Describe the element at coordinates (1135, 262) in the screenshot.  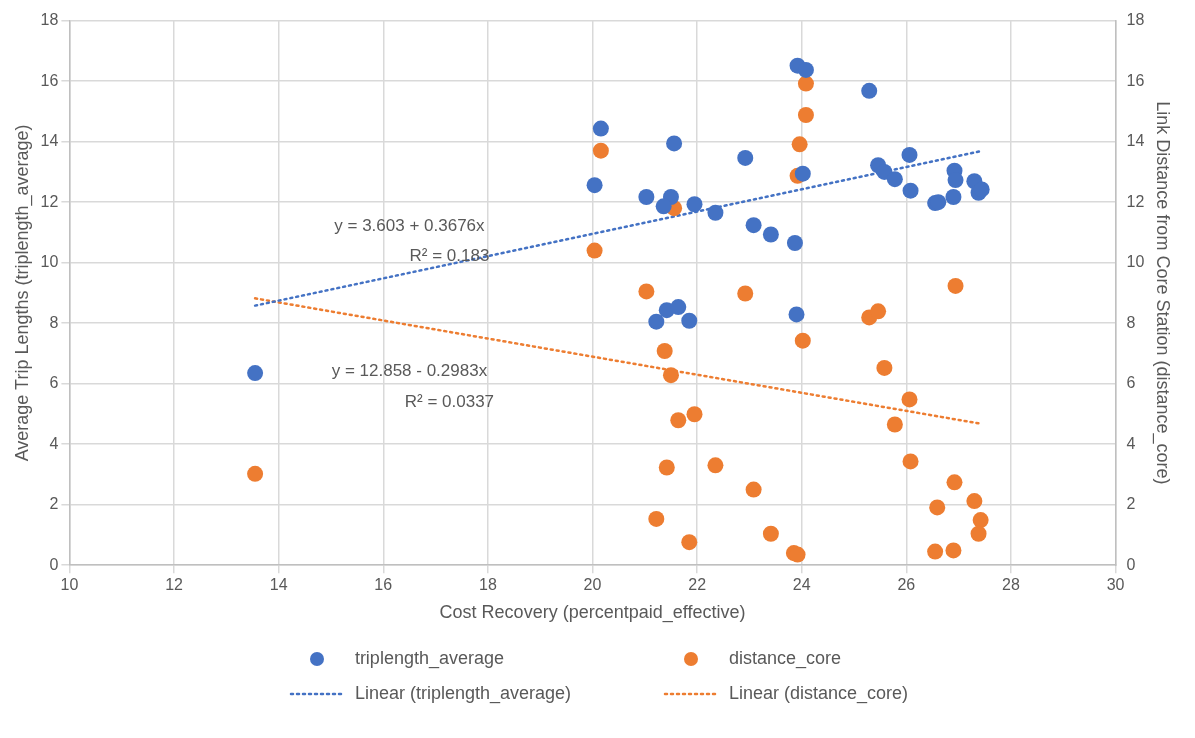
I see `y2-tick-label: 10` at that location.